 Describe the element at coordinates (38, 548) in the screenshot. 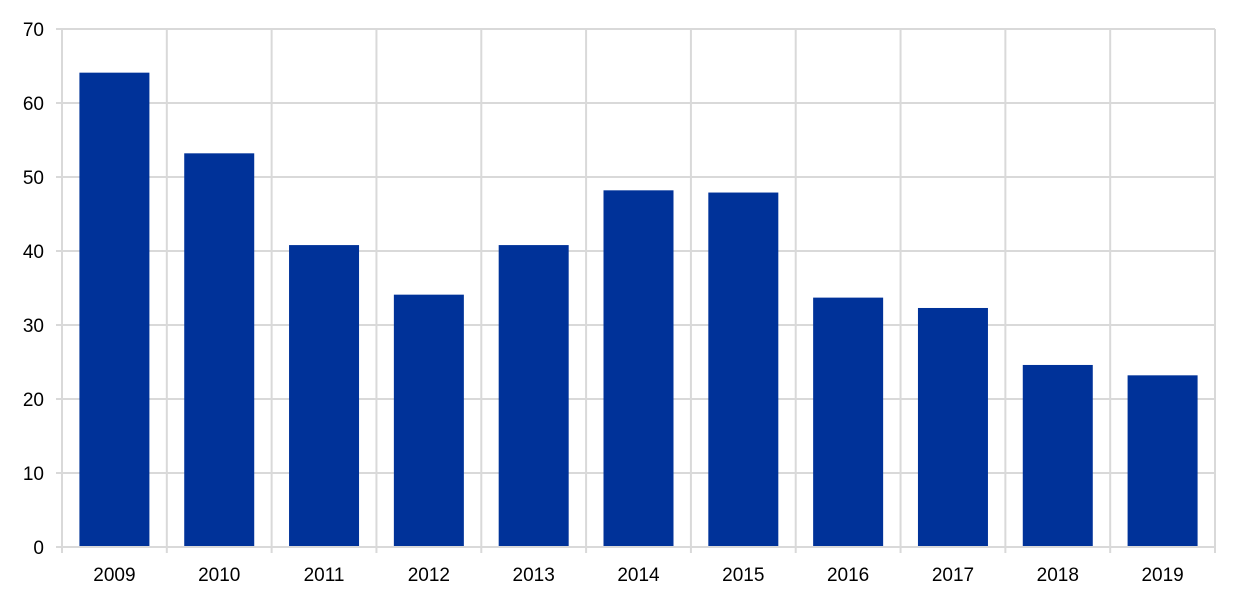

I see `y-tick-label: 0` at that location.